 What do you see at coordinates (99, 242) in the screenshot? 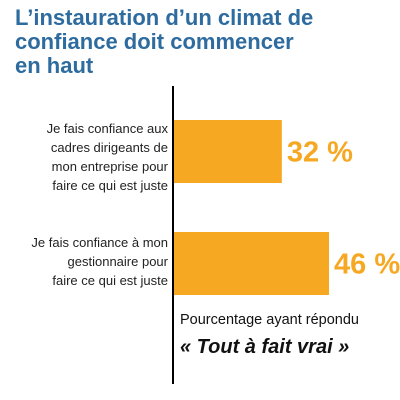
I see `category-label-line: Je fais confiance à mon` at bounding box center [99, 242].